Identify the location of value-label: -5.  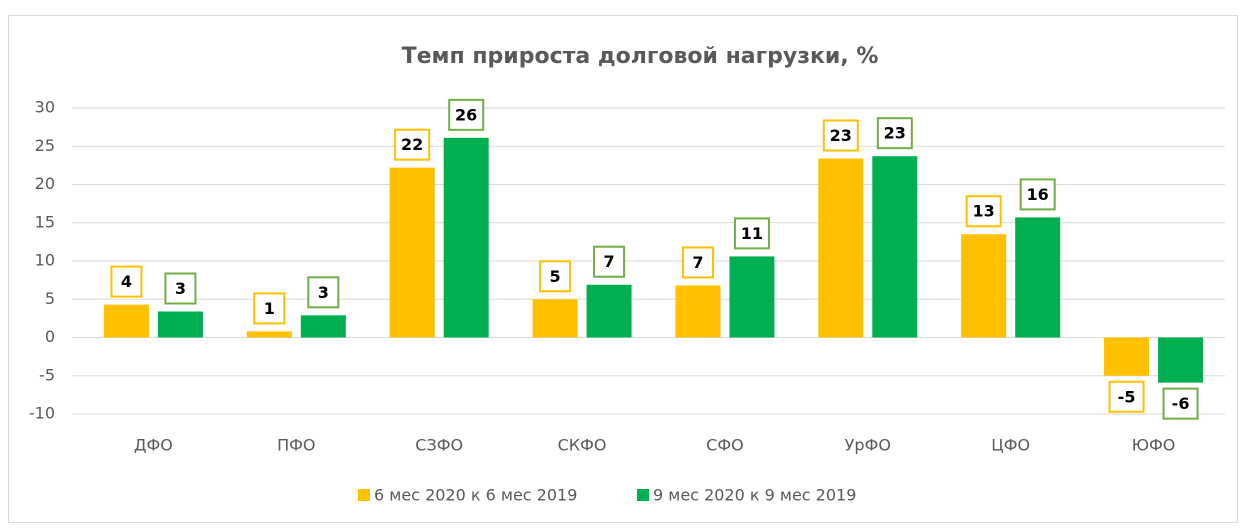
(1127, 396).